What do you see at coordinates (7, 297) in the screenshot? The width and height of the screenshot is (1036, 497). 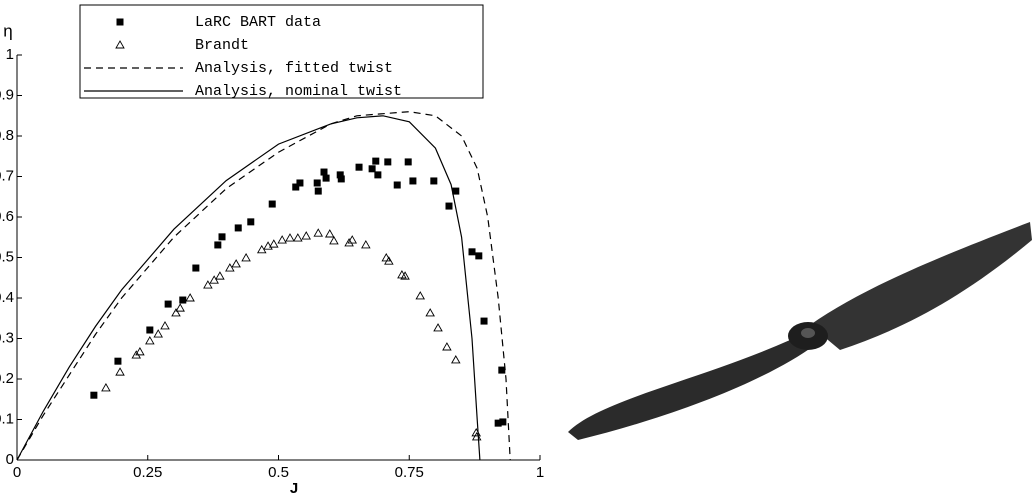 I see `y-tick-label: 0.4` at bounding box center [7, 297].